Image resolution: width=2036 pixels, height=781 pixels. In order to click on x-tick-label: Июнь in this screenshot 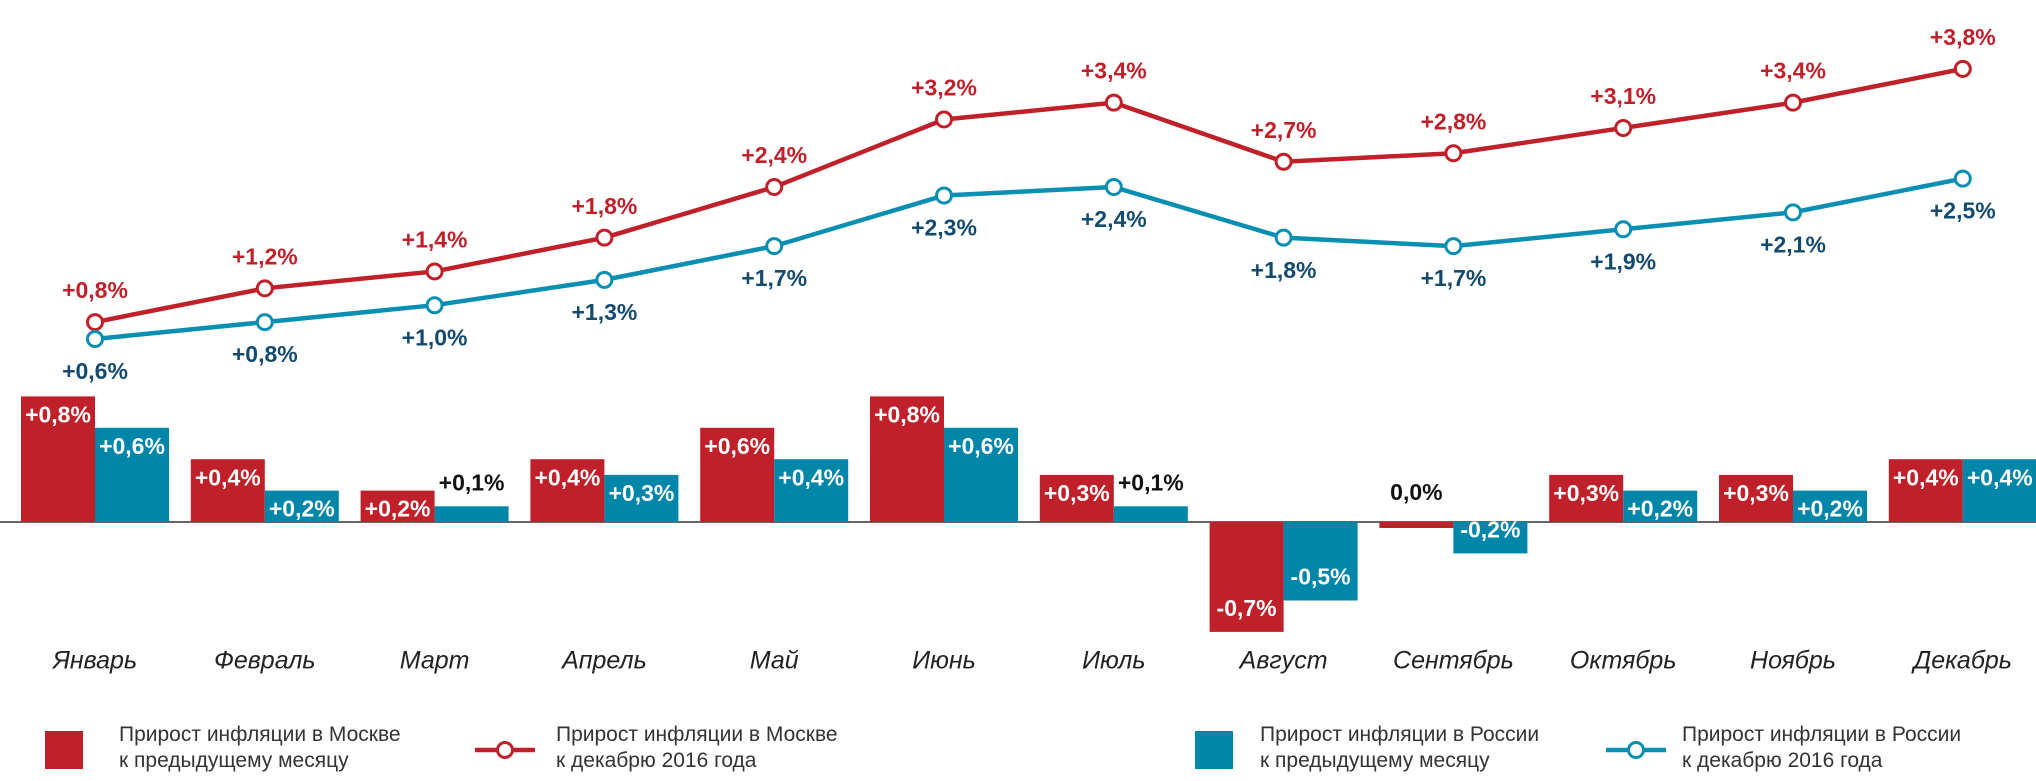, I will do `click(944, 661)`.